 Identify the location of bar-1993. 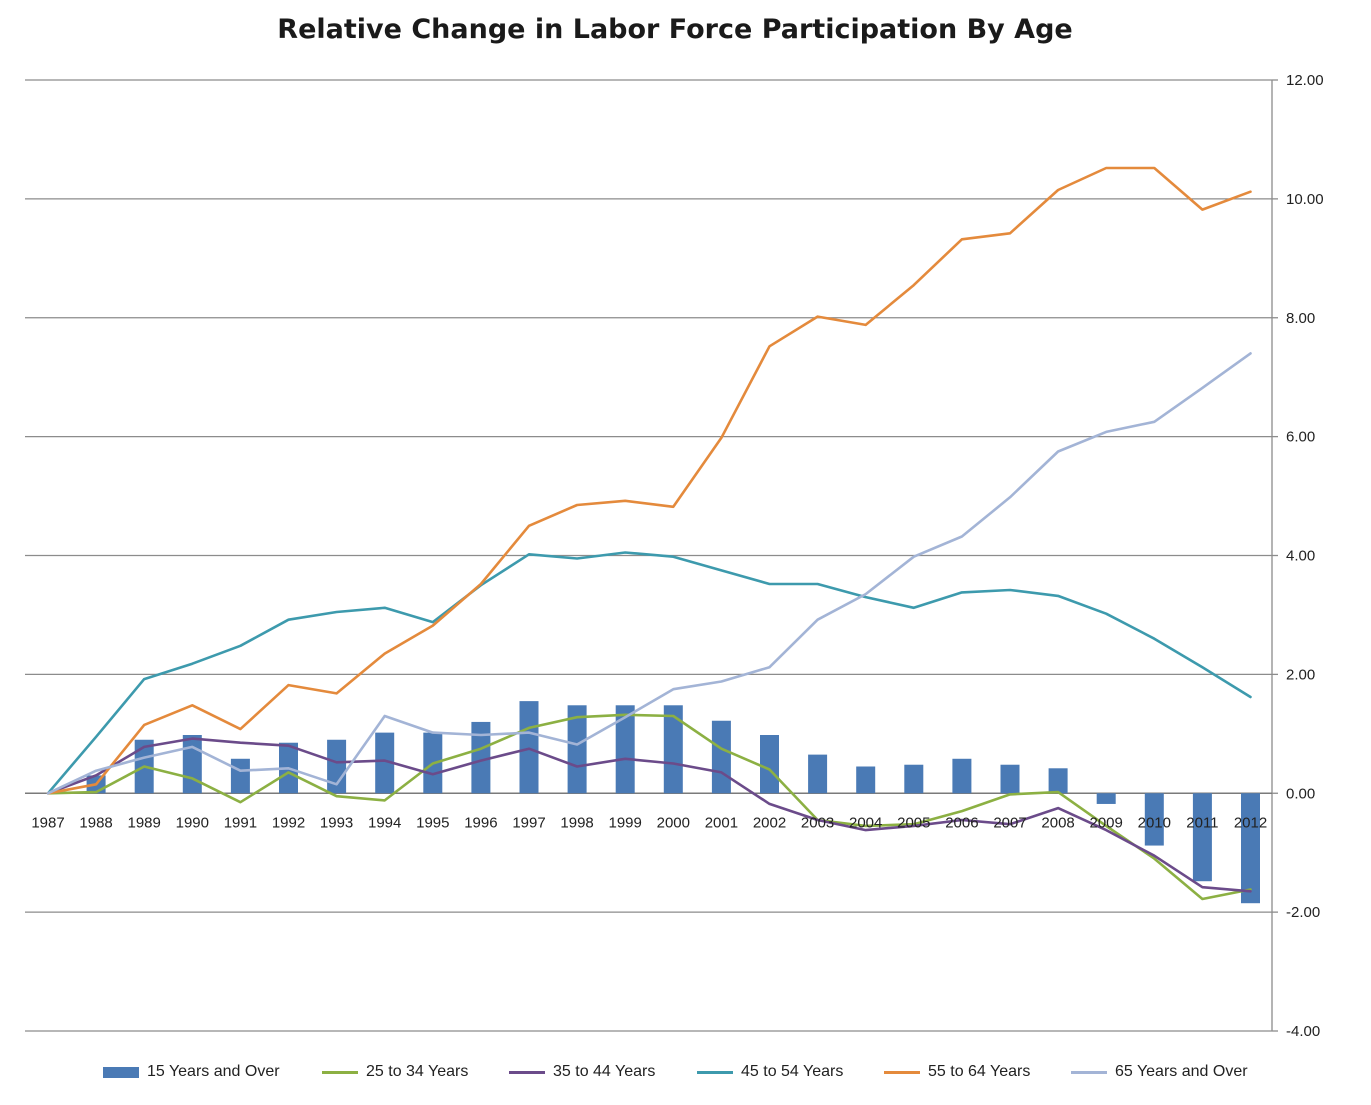
(337, 766).